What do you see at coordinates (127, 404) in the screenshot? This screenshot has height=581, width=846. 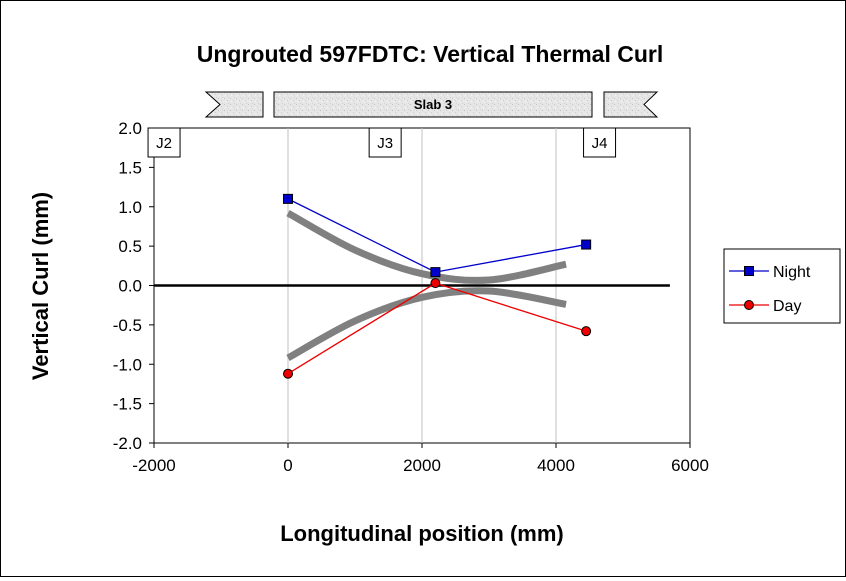 I see `y-tick-label: -1.5` at bounding box center [127, 404].